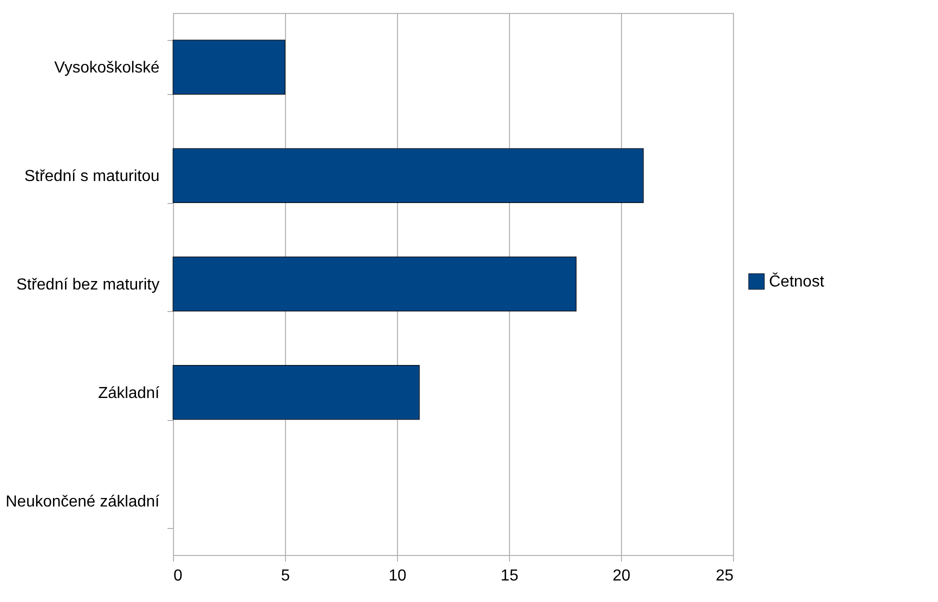 This screenshot has height=602, width=938. What do you see at coordinates (509, 576) in the screenshot?
I see `x-tick-label: 15` at bounding box center [509, 576].